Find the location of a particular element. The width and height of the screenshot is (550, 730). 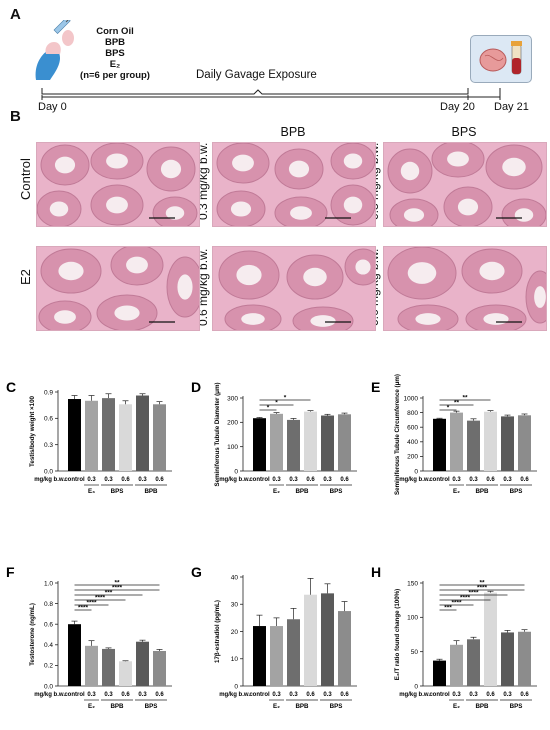

micrograph-e2 is located at coordinates (118, 288).